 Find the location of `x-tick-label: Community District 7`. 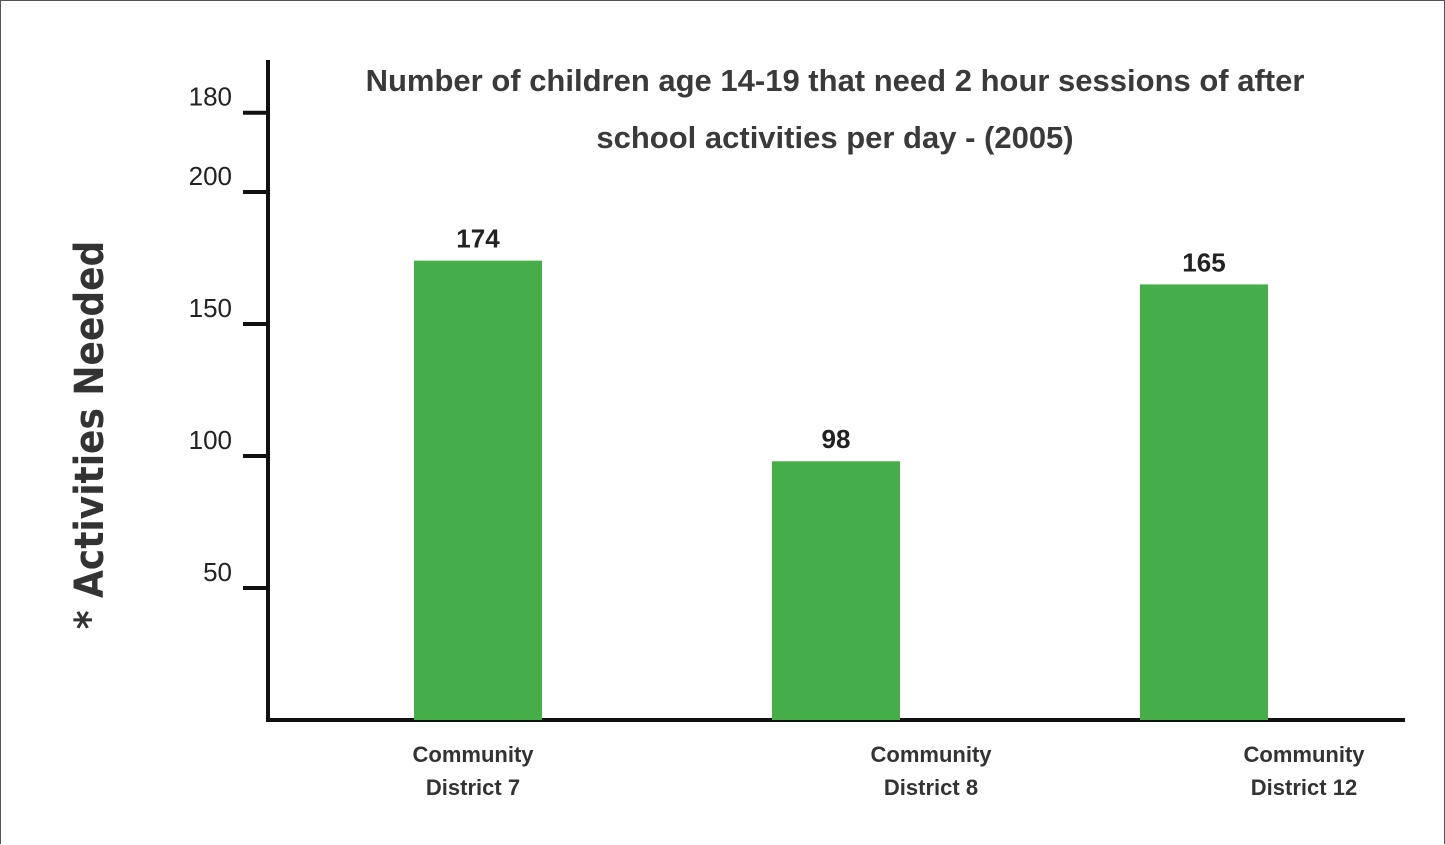

x-tick-label: Community District 7 is located at coordinates (473, 771).